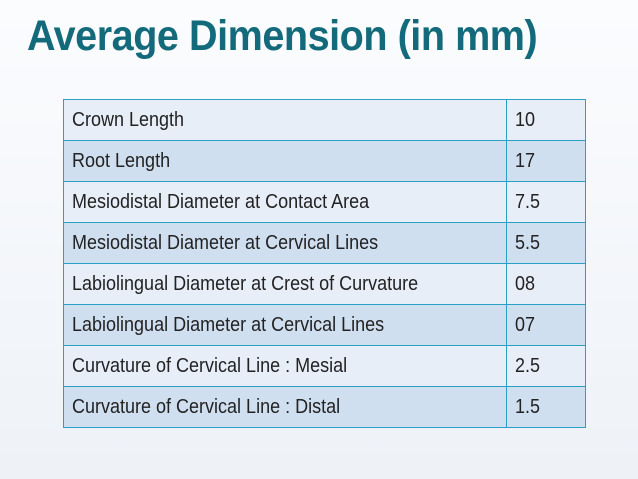  What do you see at coordinates (546, 202) in the screenshot?
I see `row-value-cell: 7.5` at bounding box center [546, 202].